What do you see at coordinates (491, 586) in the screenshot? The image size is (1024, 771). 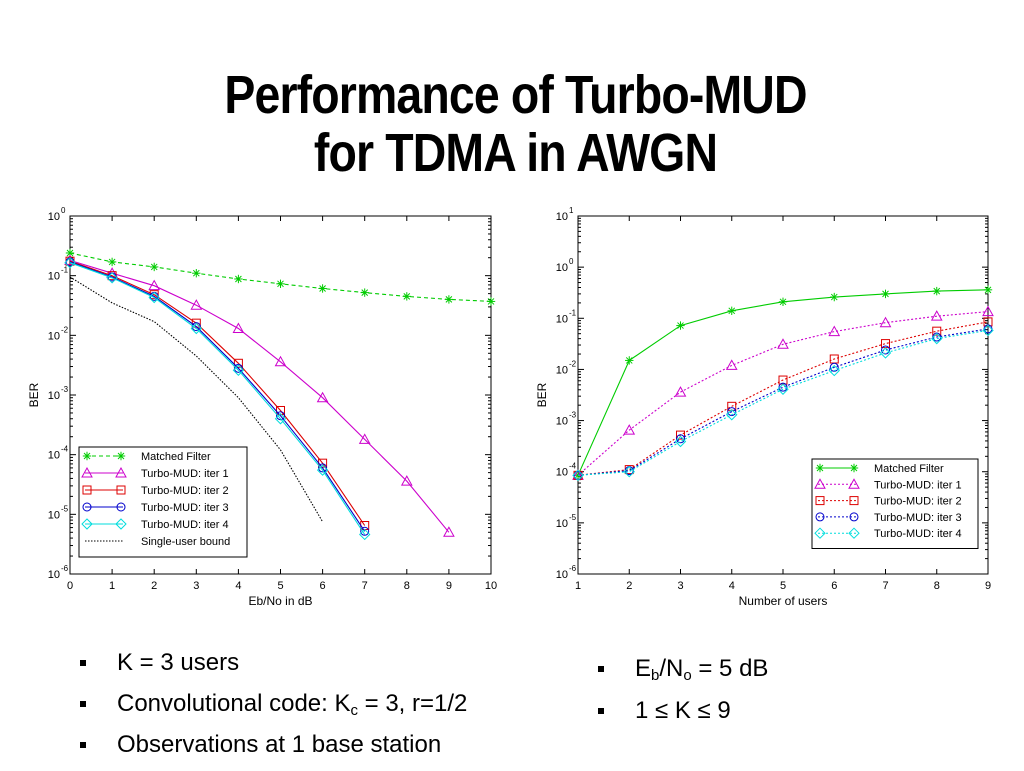 I see `left-x-tick-label: 10` at bounding box center [491, 586].